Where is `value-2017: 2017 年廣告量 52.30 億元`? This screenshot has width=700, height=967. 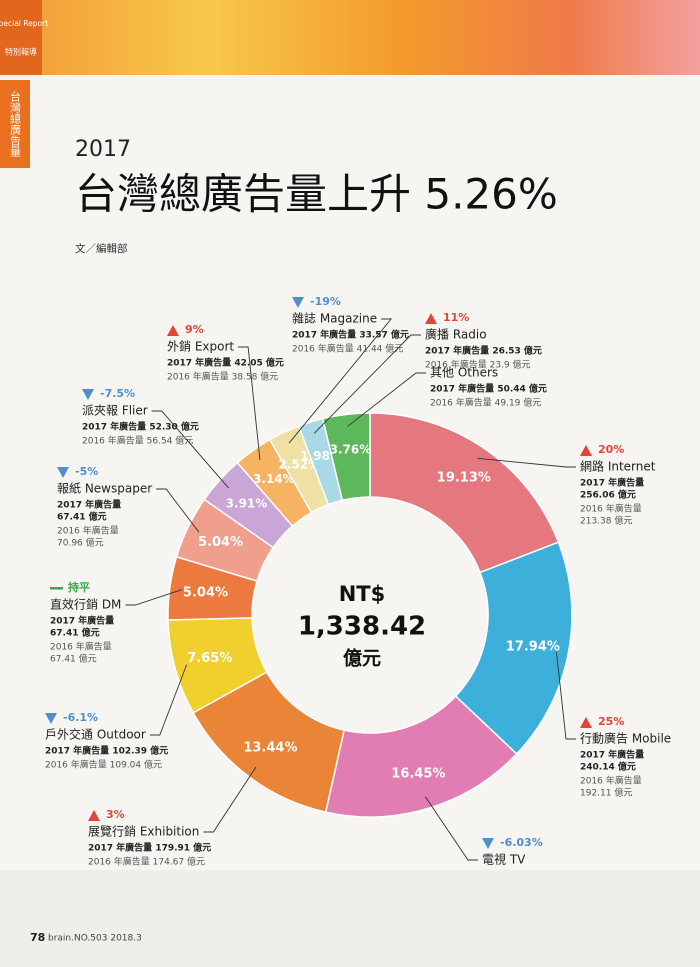 value-2017: 2017 年廣告量 52.30 億元 is located at coordinates (140, 427).